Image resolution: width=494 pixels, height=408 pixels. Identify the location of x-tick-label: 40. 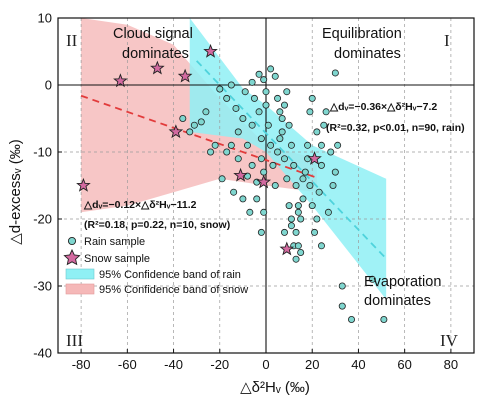
(358, 364).